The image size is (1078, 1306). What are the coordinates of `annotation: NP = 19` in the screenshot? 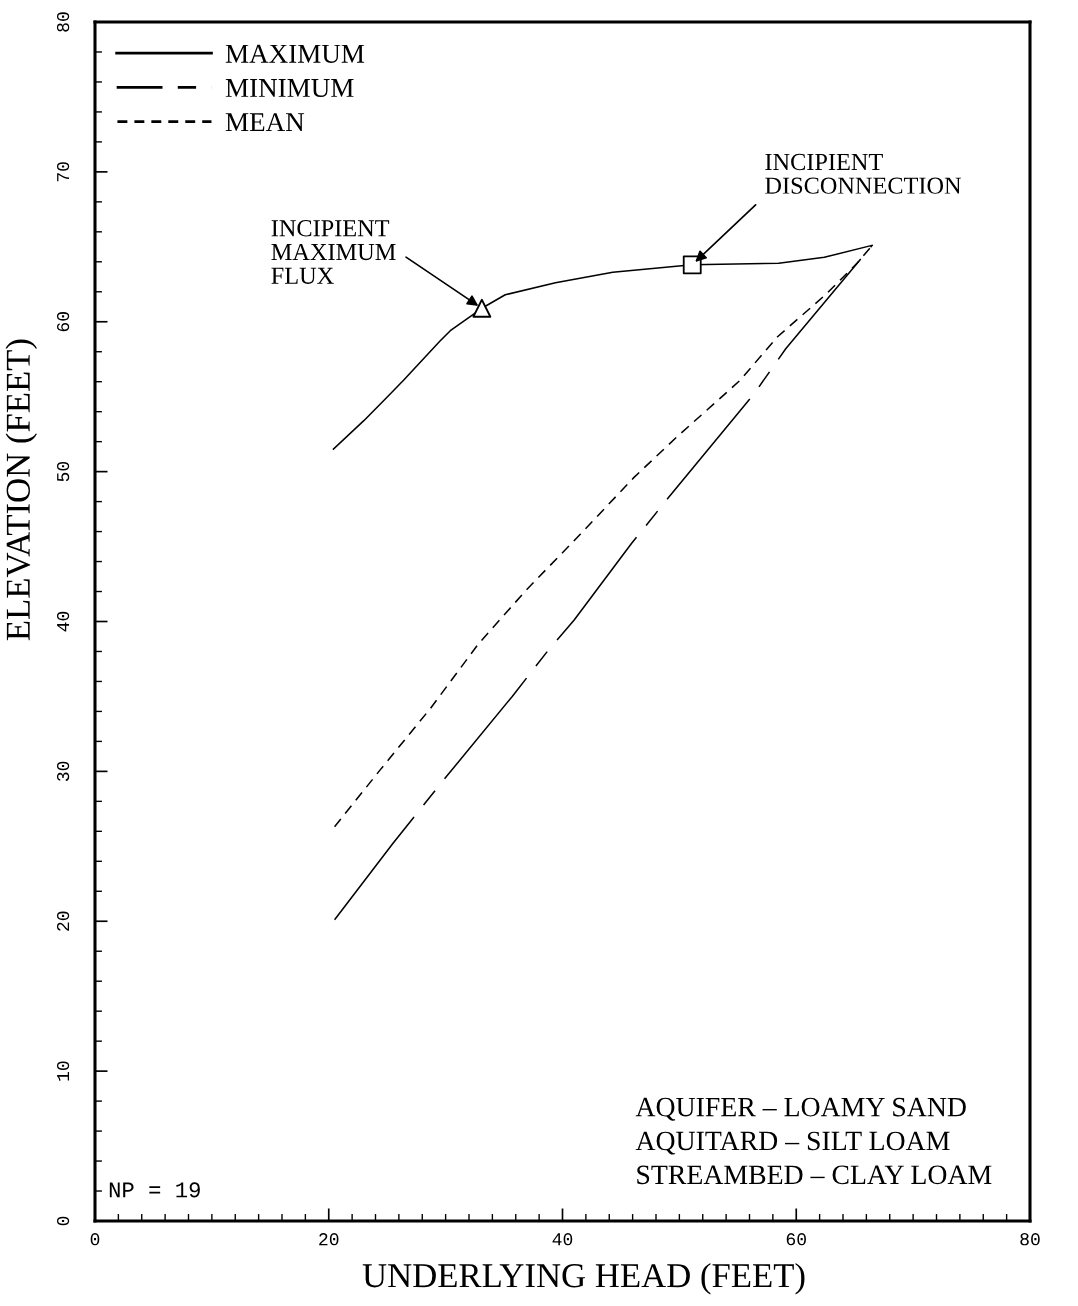 It's located at (154, 1190).